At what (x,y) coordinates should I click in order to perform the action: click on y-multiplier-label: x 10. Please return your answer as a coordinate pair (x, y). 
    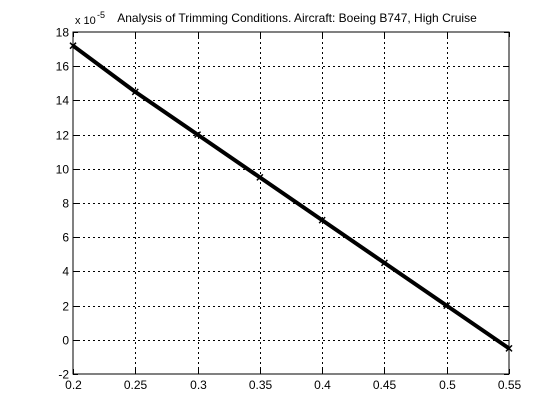
    Looking at the image, I should click on (85, 21).